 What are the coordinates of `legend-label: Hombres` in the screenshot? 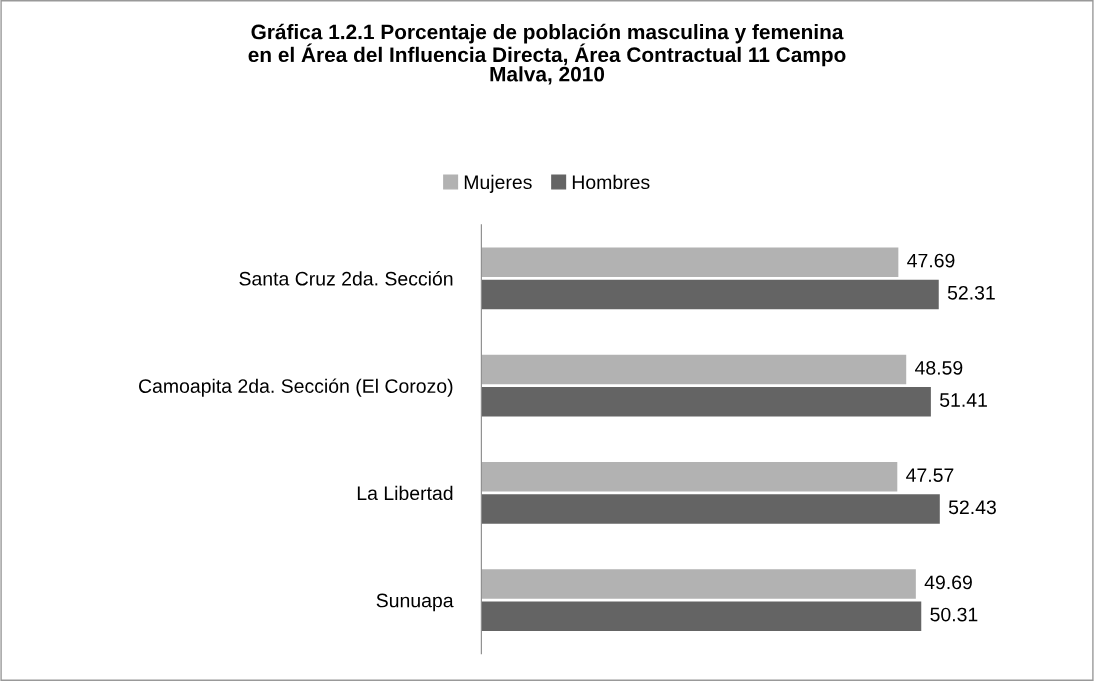 It's located at (611, 182).